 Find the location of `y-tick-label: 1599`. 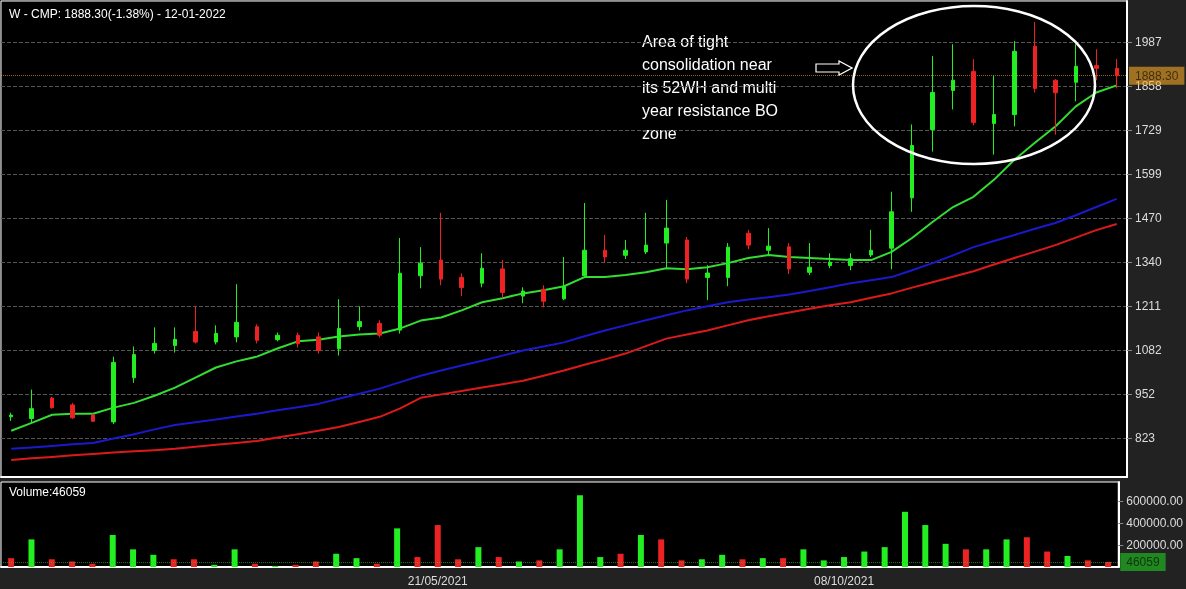

y-tick-label: 1599 is located at coordinates (1149, 174).